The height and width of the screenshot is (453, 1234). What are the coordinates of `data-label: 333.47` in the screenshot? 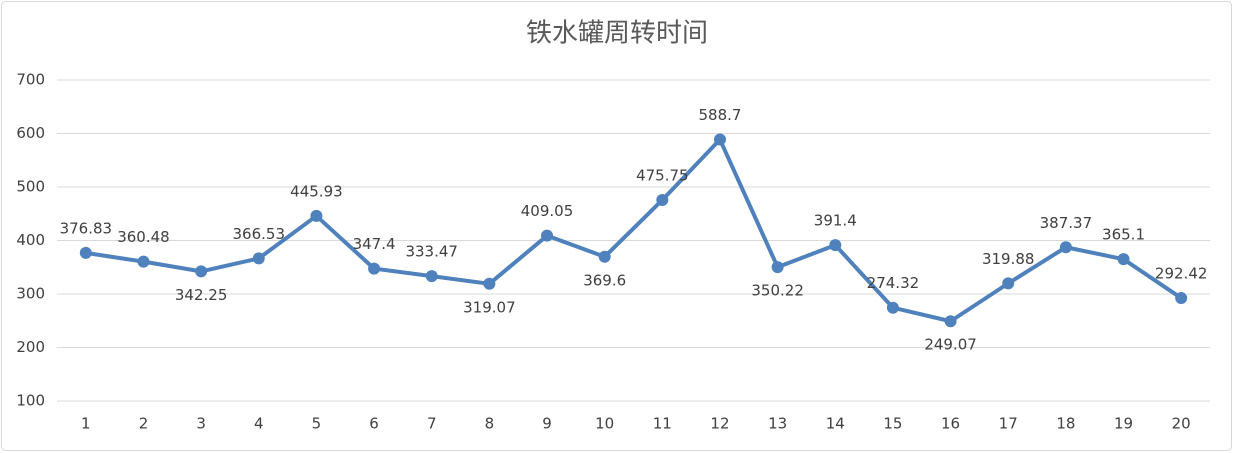 It's located at (431, 252).